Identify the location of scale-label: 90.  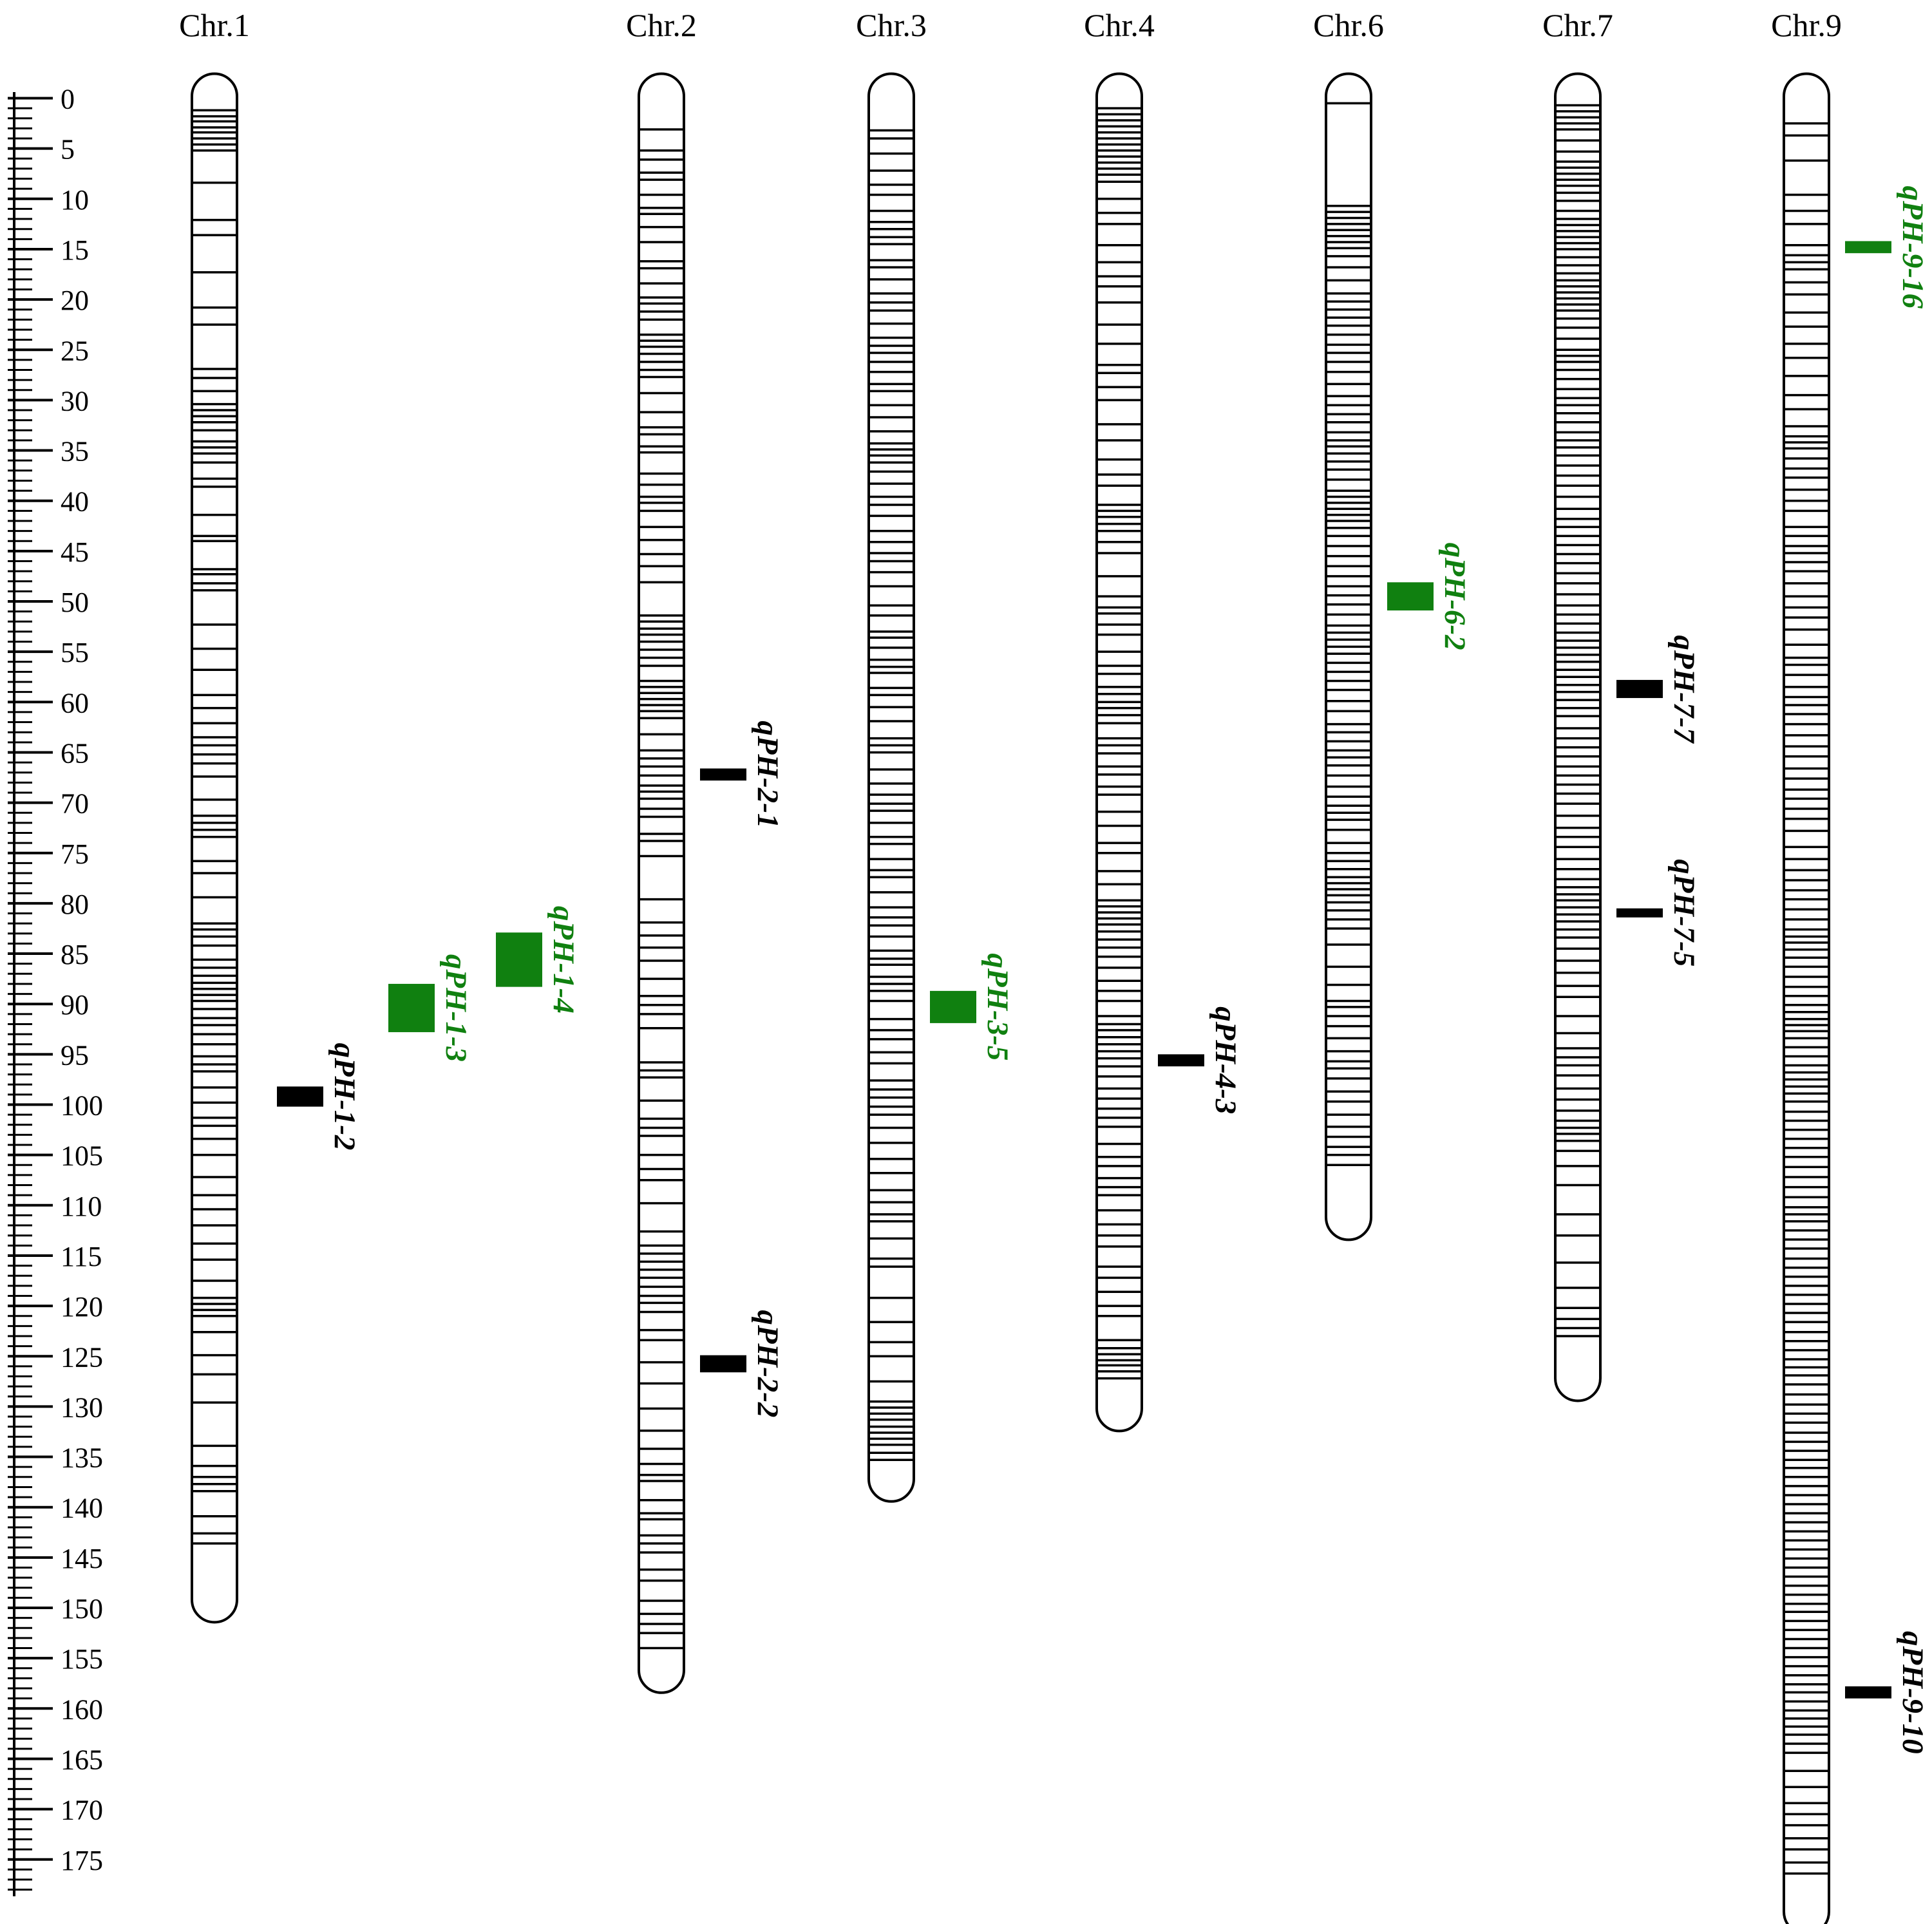
(75, 1005).